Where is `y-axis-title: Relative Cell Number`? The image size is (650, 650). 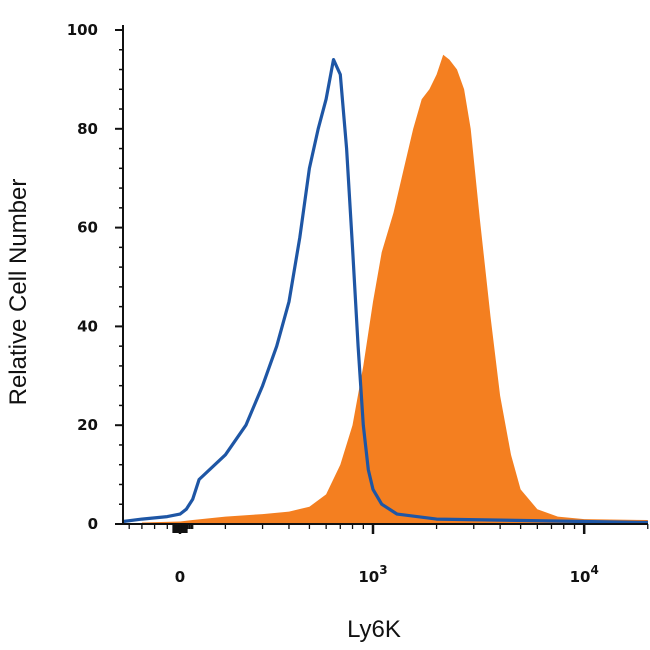
y-axis-title: Relative Cell Number is located at coordinates (18, 292).